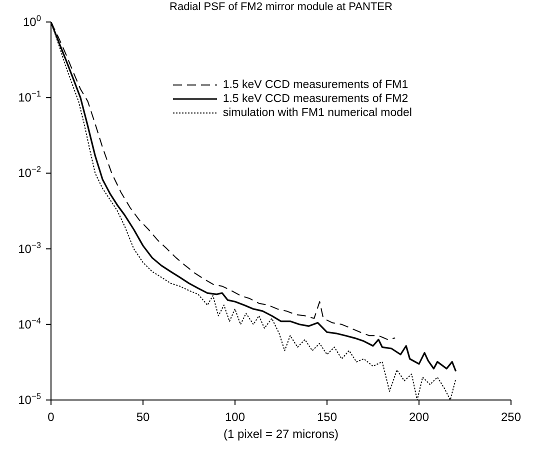 The height and width of the screenshot is (462, 535). Describe the element at coordinates (143, 417) in the screenshot. I see `x-tick-label: 50` at that location.